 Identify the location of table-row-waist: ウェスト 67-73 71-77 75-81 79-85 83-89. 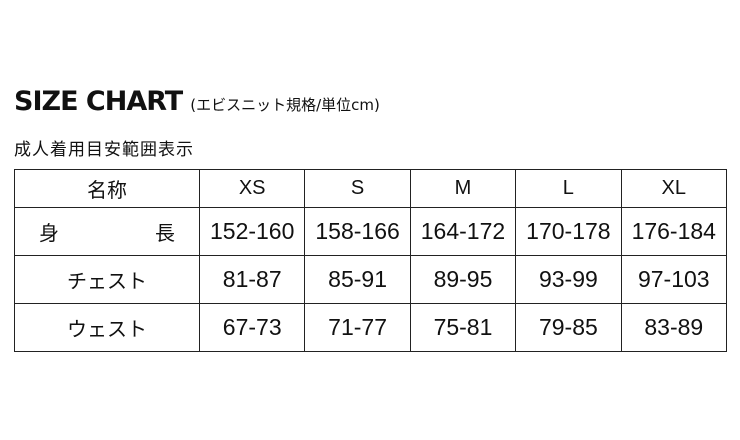
(371, 327).